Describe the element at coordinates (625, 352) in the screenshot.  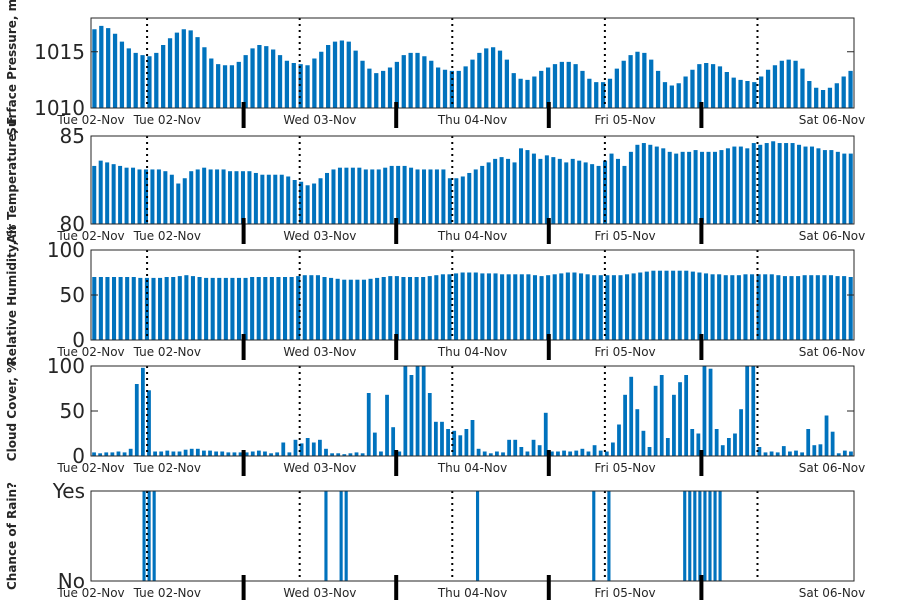
I see `x-tick-label: Fri 05-Nov` at that location.